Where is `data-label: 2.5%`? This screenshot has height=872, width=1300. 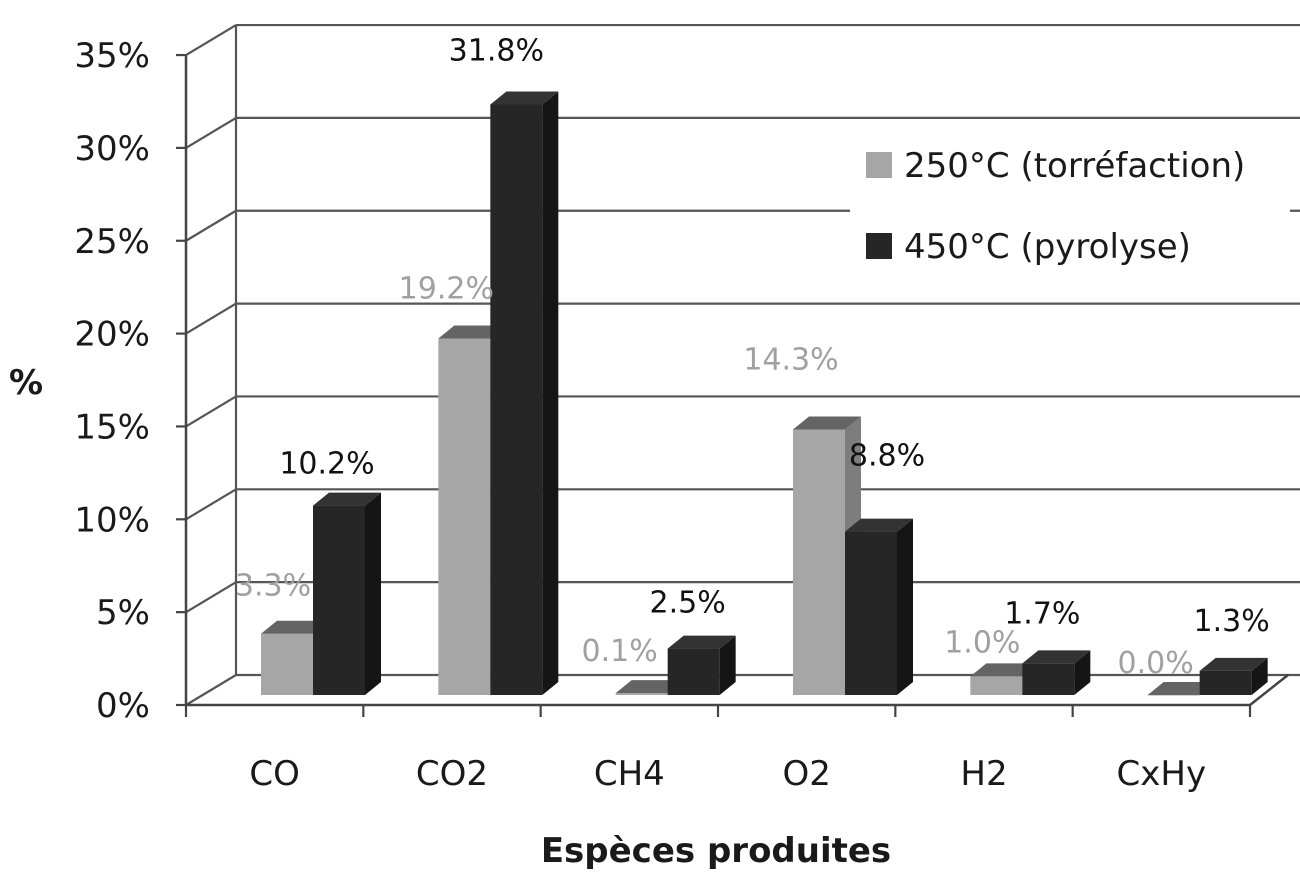 data-label: 2.5% is located at coordinates (688, 603).